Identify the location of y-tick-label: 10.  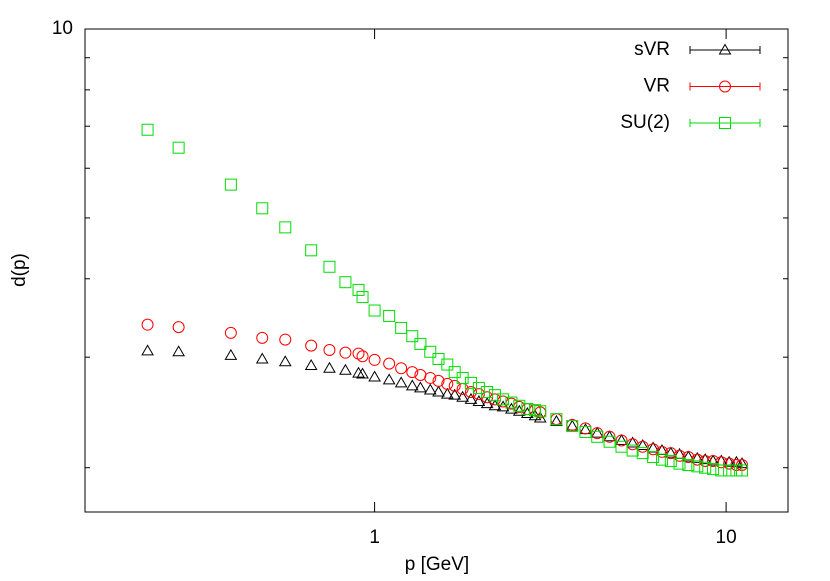
(62, 28).